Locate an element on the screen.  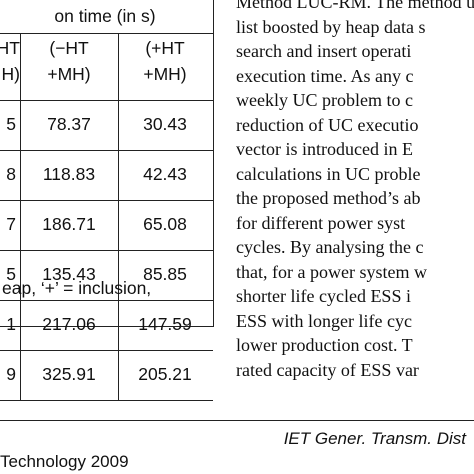
publisher-line: Technology 2009 is located at coordinates (64, 461).